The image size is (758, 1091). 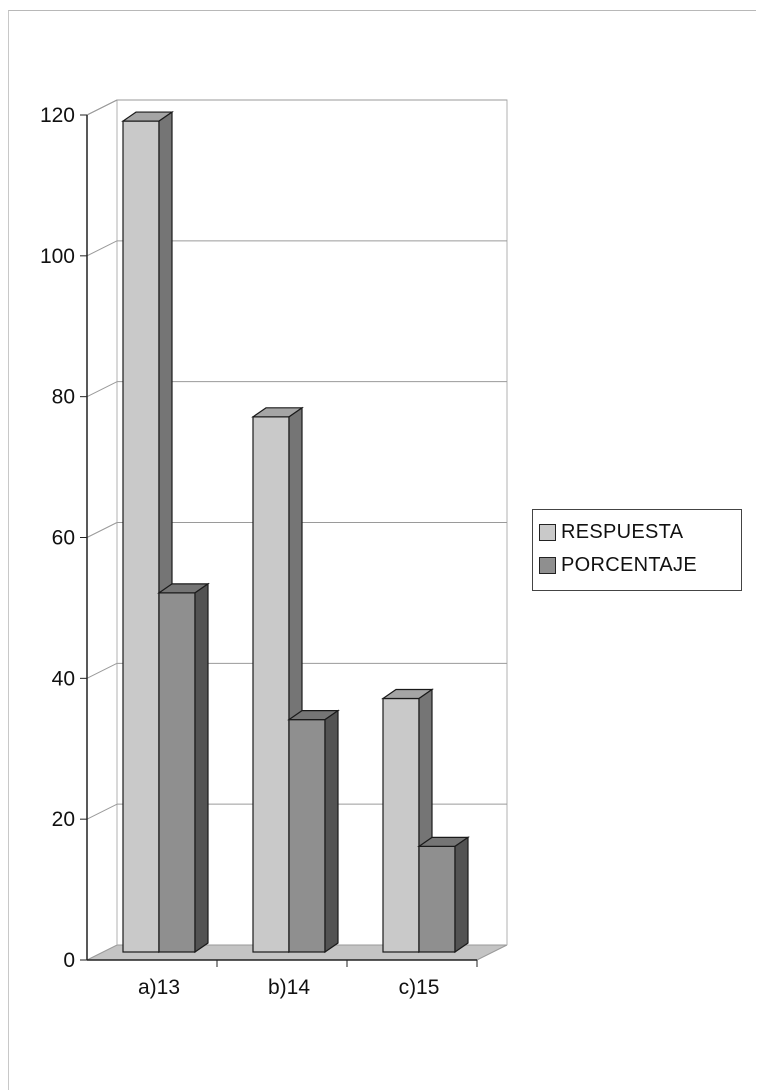 I want to click on tick-label: 100, so click(x=57, y=256).